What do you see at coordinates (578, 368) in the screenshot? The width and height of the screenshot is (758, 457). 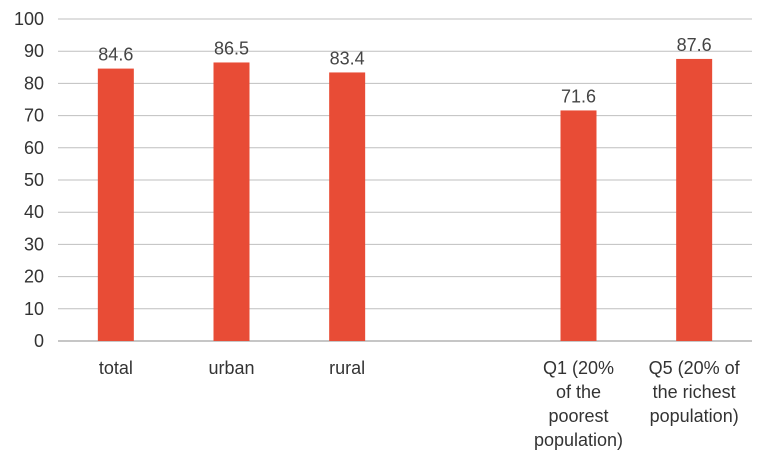 I see `x-category-line: Q1 (20%` at bounding box center [578, 368].